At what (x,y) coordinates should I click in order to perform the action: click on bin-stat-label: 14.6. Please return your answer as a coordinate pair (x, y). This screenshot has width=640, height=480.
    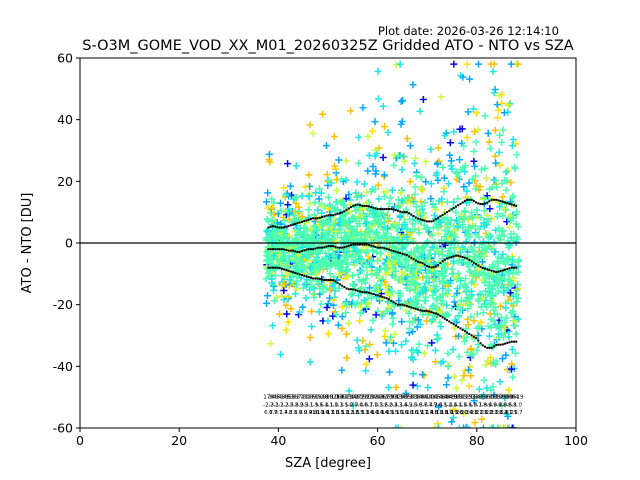
    Looking at the image, I should click on (382, 413).